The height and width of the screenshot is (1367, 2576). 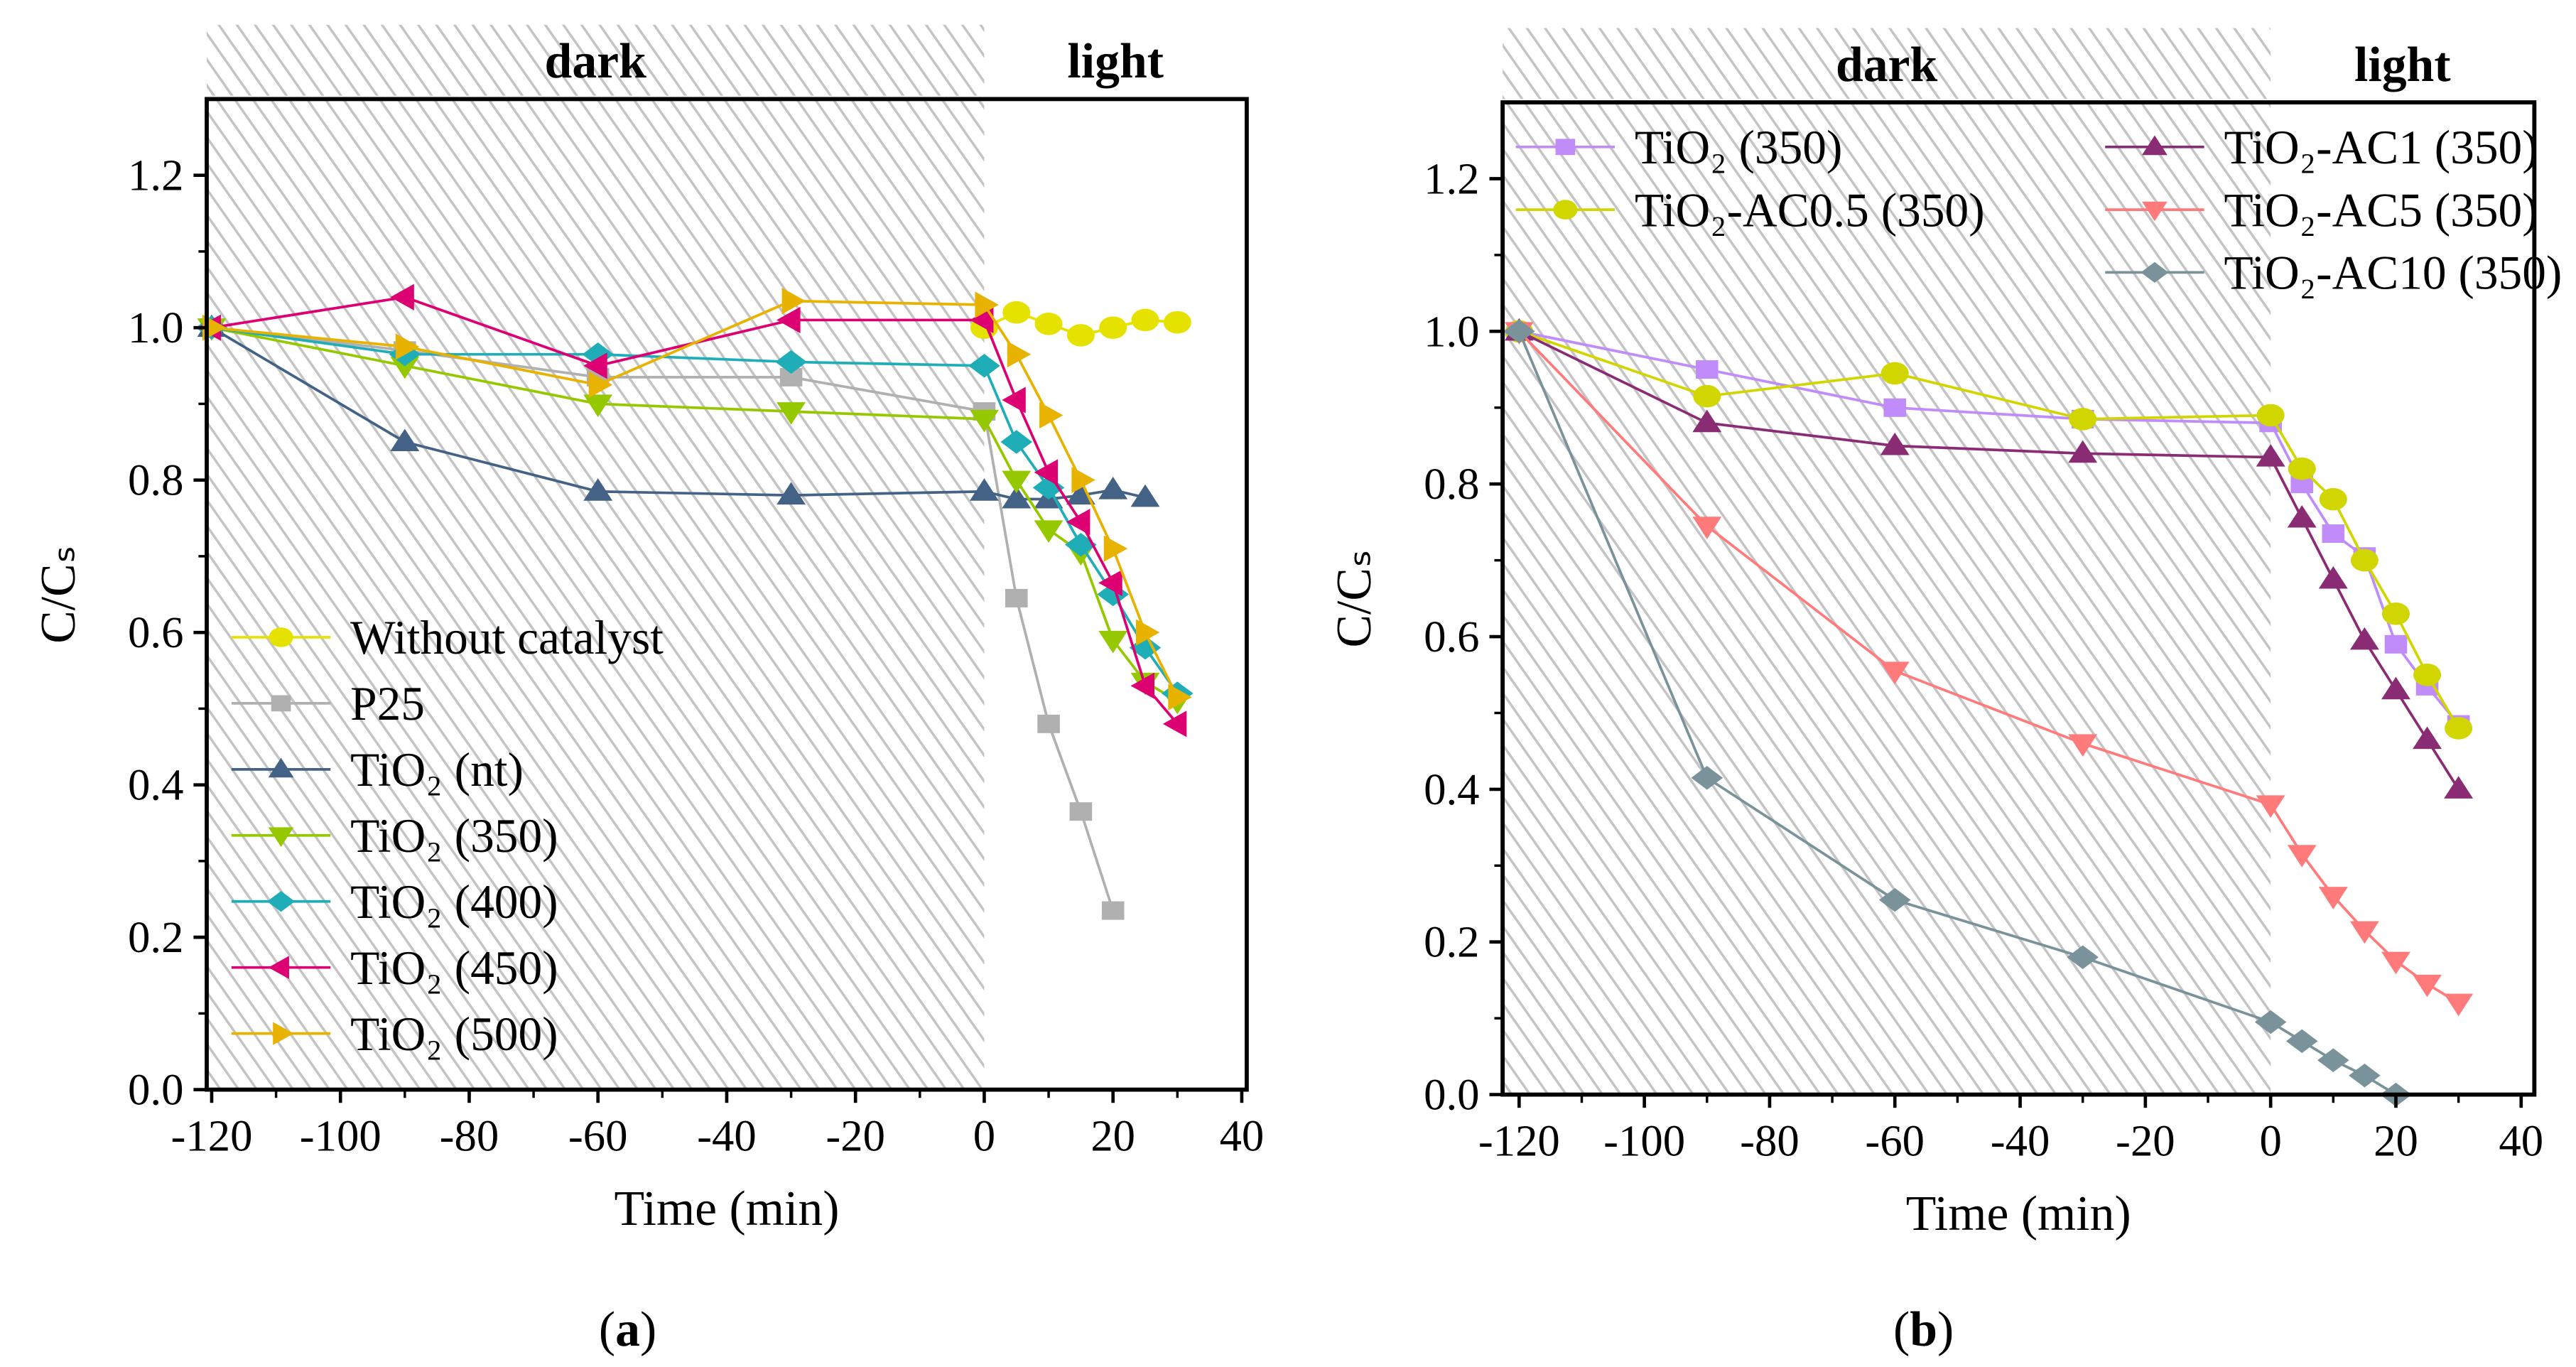 What do you see at coordinates (2333, 274) in the screenshot?
I see `legend-item: TiO₂-AC10 (350)` at bounding box center [2333, 274].